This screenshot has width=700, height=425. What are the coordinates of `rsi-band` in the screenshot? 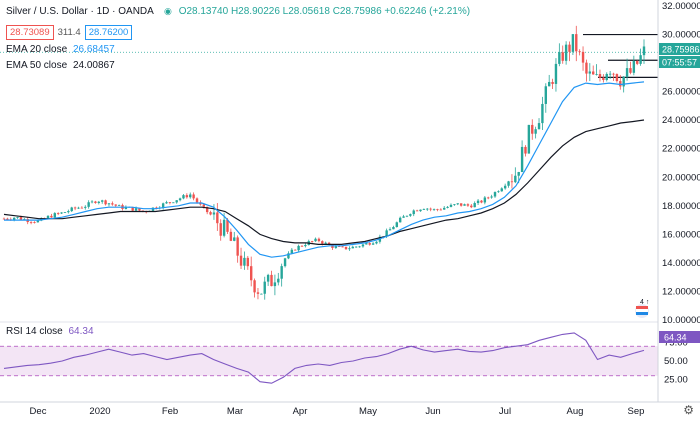 It's located at (329, 361).